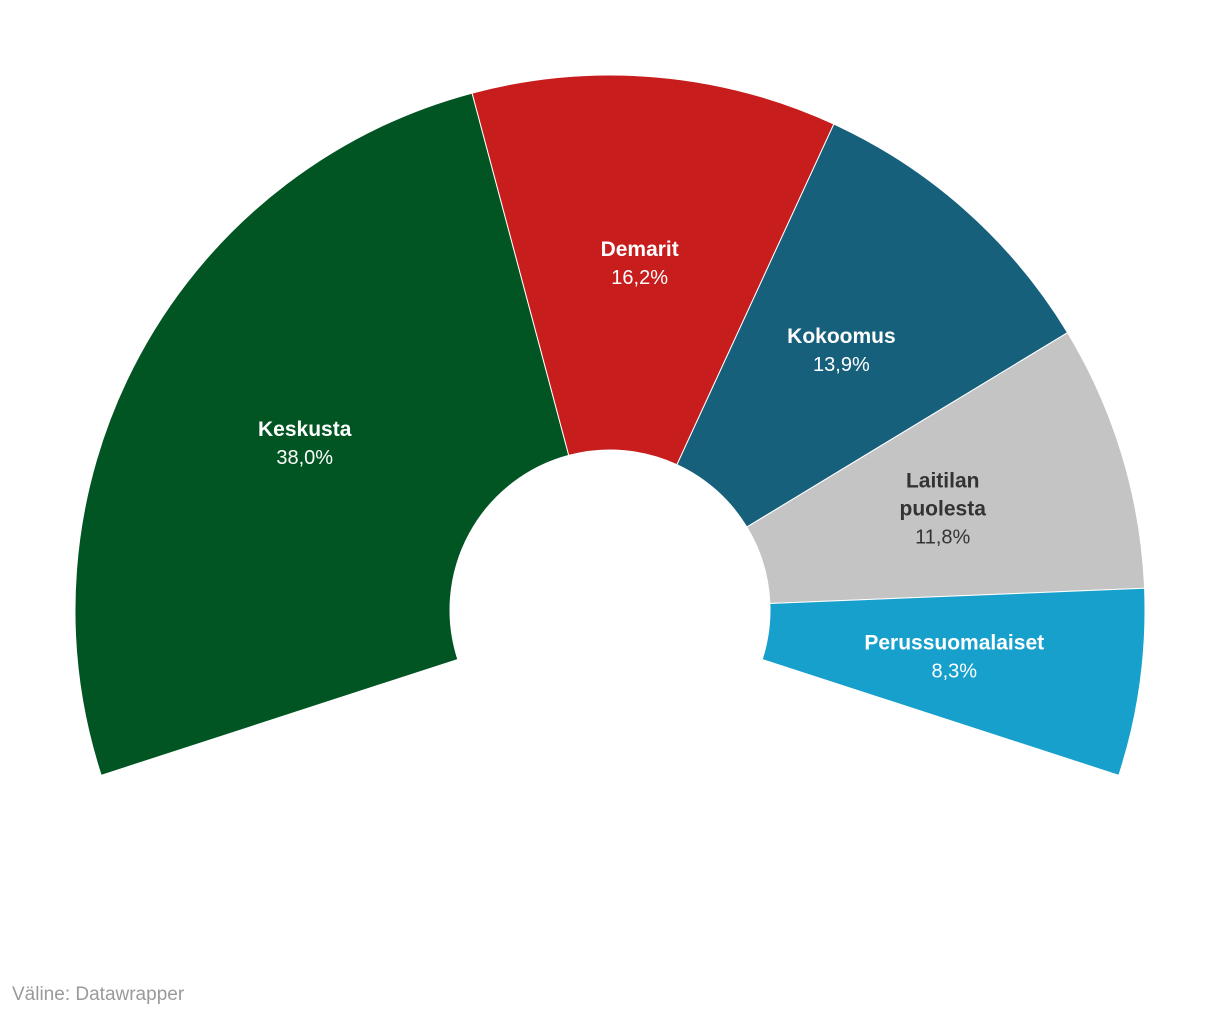  I want to click on slice-label-laitilan-puolesta: Laitilan puolesta 11,8%, so click(943, 509).